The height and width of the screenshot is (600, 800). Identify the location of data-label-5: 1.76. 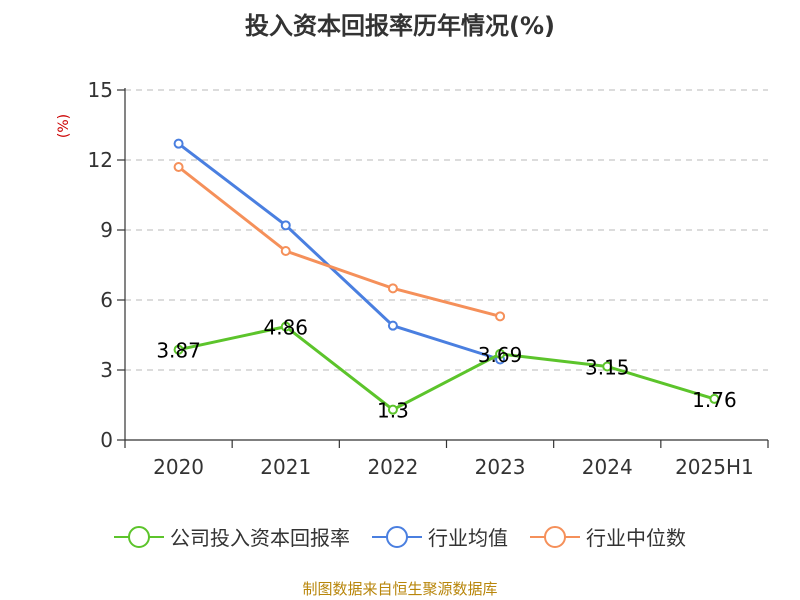
(714, 400).